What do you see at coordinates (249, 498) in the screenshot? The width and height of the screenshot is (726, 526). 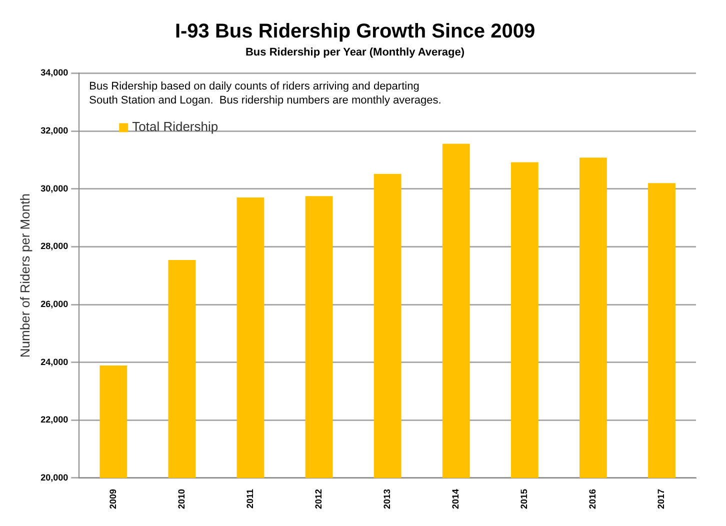 I see `x-tick-label: 2011` at bounding box center [249, 498].